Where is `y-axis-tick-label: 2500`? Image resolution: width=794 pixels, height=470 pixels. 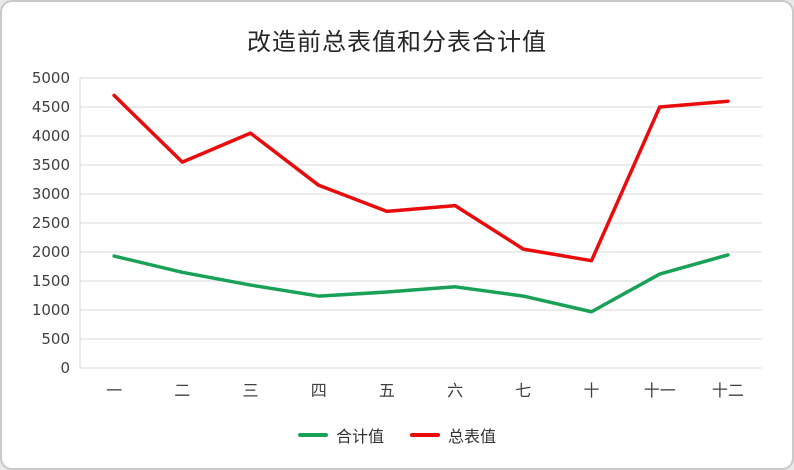
y-axis-tick-label: 2500 is located at coordinates (51, 223).